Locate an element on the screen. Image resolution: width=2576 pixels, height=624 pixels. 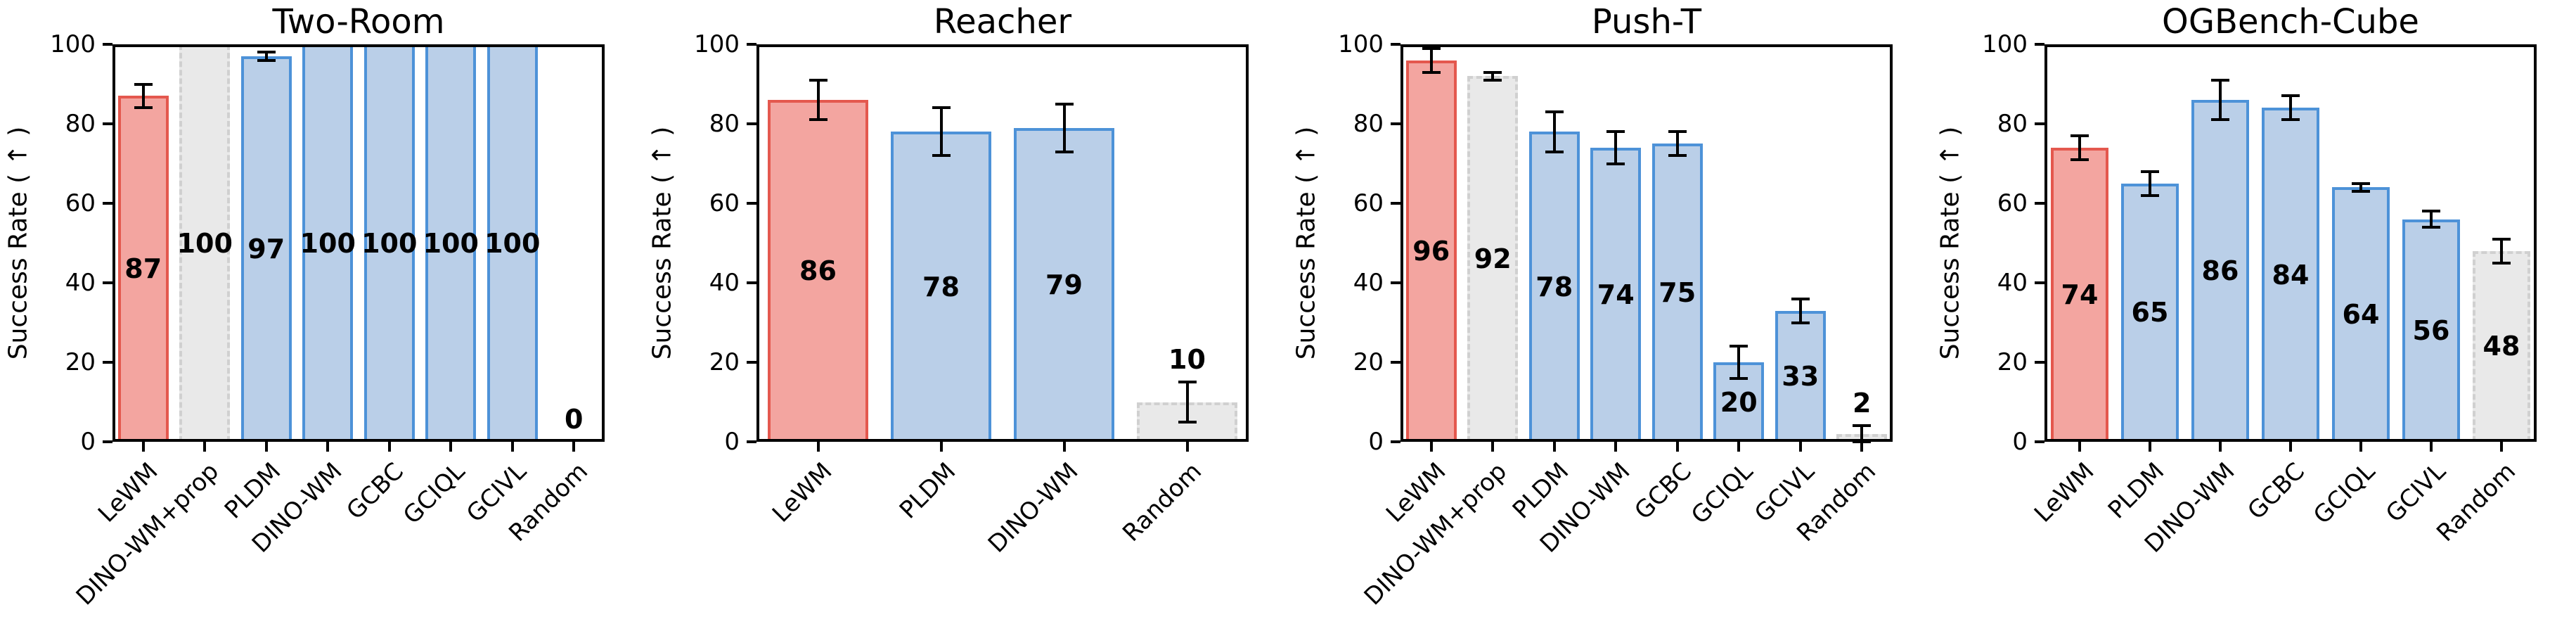
bar-gciql is located at coordinates (2361, 314).